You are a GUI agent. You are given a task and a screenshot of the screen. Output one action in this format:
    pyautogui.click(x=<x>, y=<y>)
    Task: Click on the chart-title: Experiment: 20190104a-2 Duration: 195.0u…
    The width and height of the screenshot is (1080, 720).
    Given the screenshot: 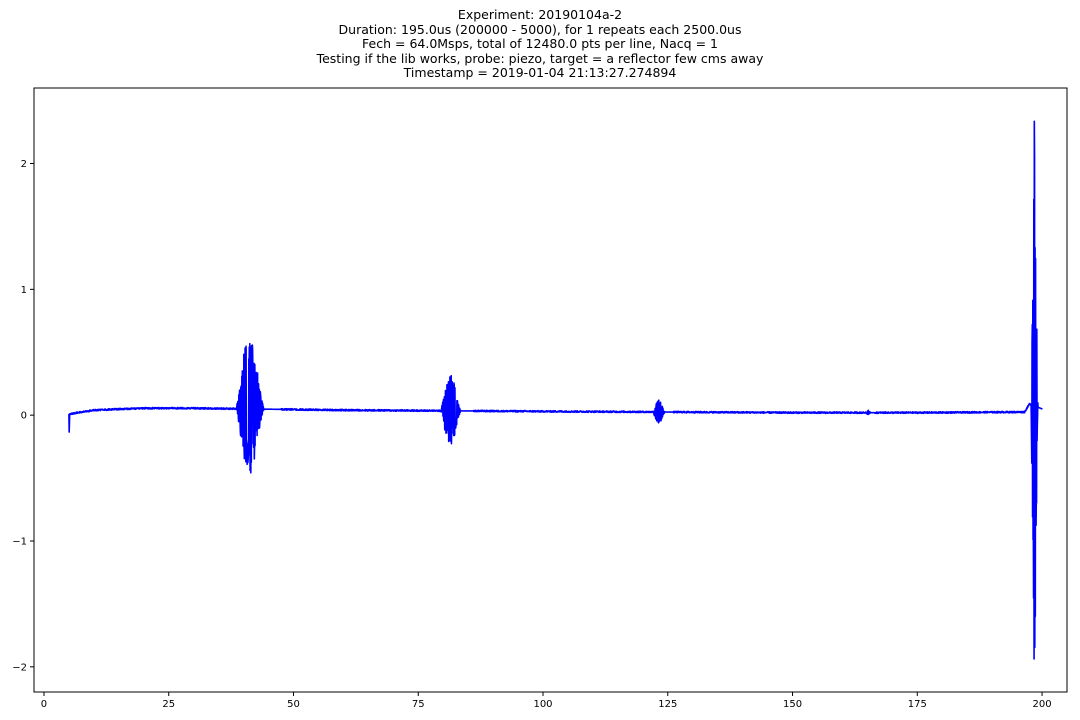 What is the action you would take?
    pyautogui.click(x=540, y=44)
    